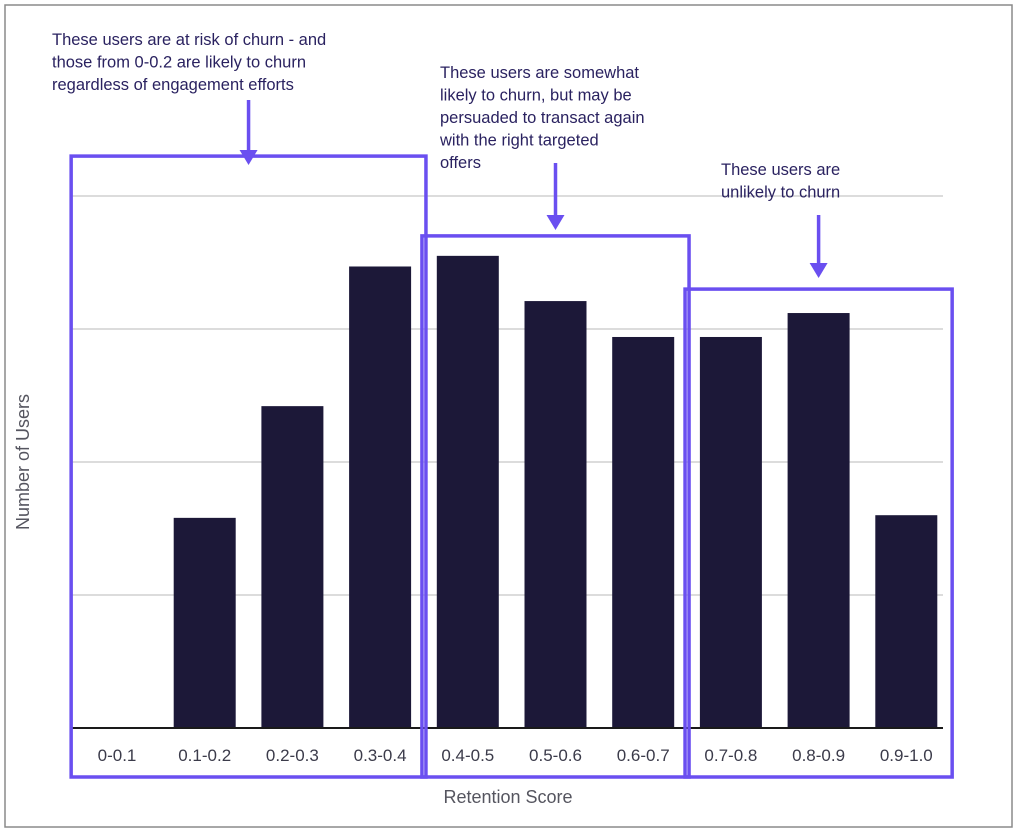  What do you see at coordinates (730, 532) in the screenshot?
I see `bar-0.7-0.8` at bounding box center [730, 532].